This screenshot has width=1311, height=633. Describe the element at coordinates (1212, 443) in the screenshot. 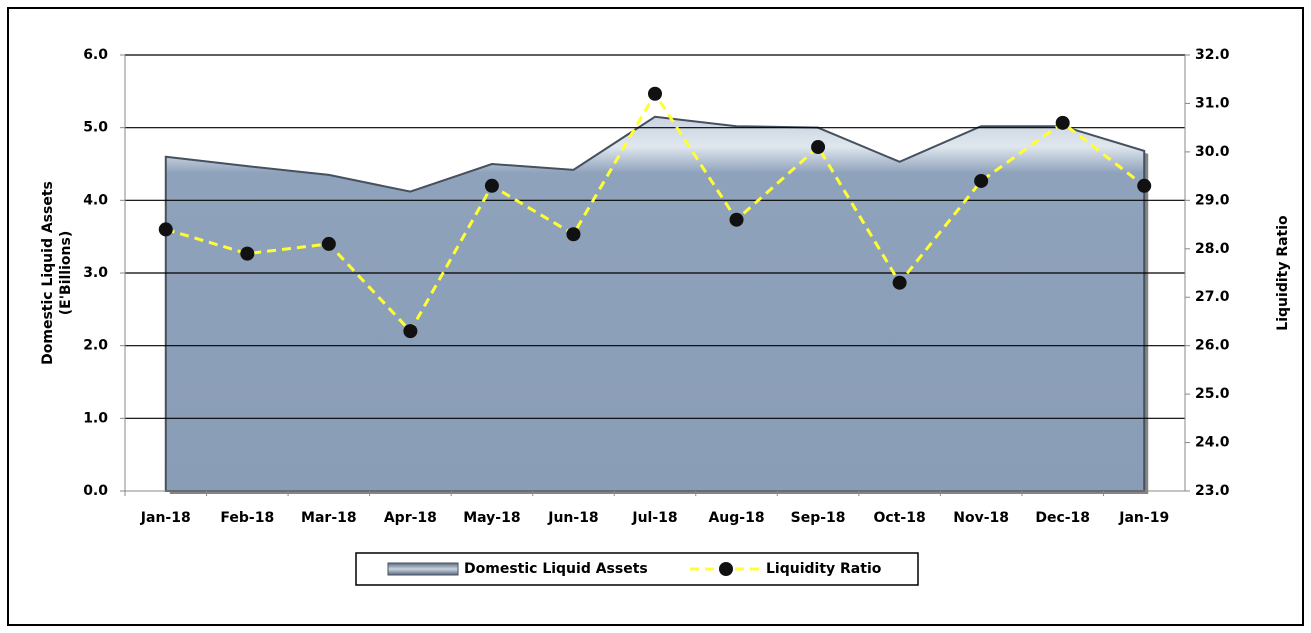

I see `y2-tick-label: 24.0` at that location.